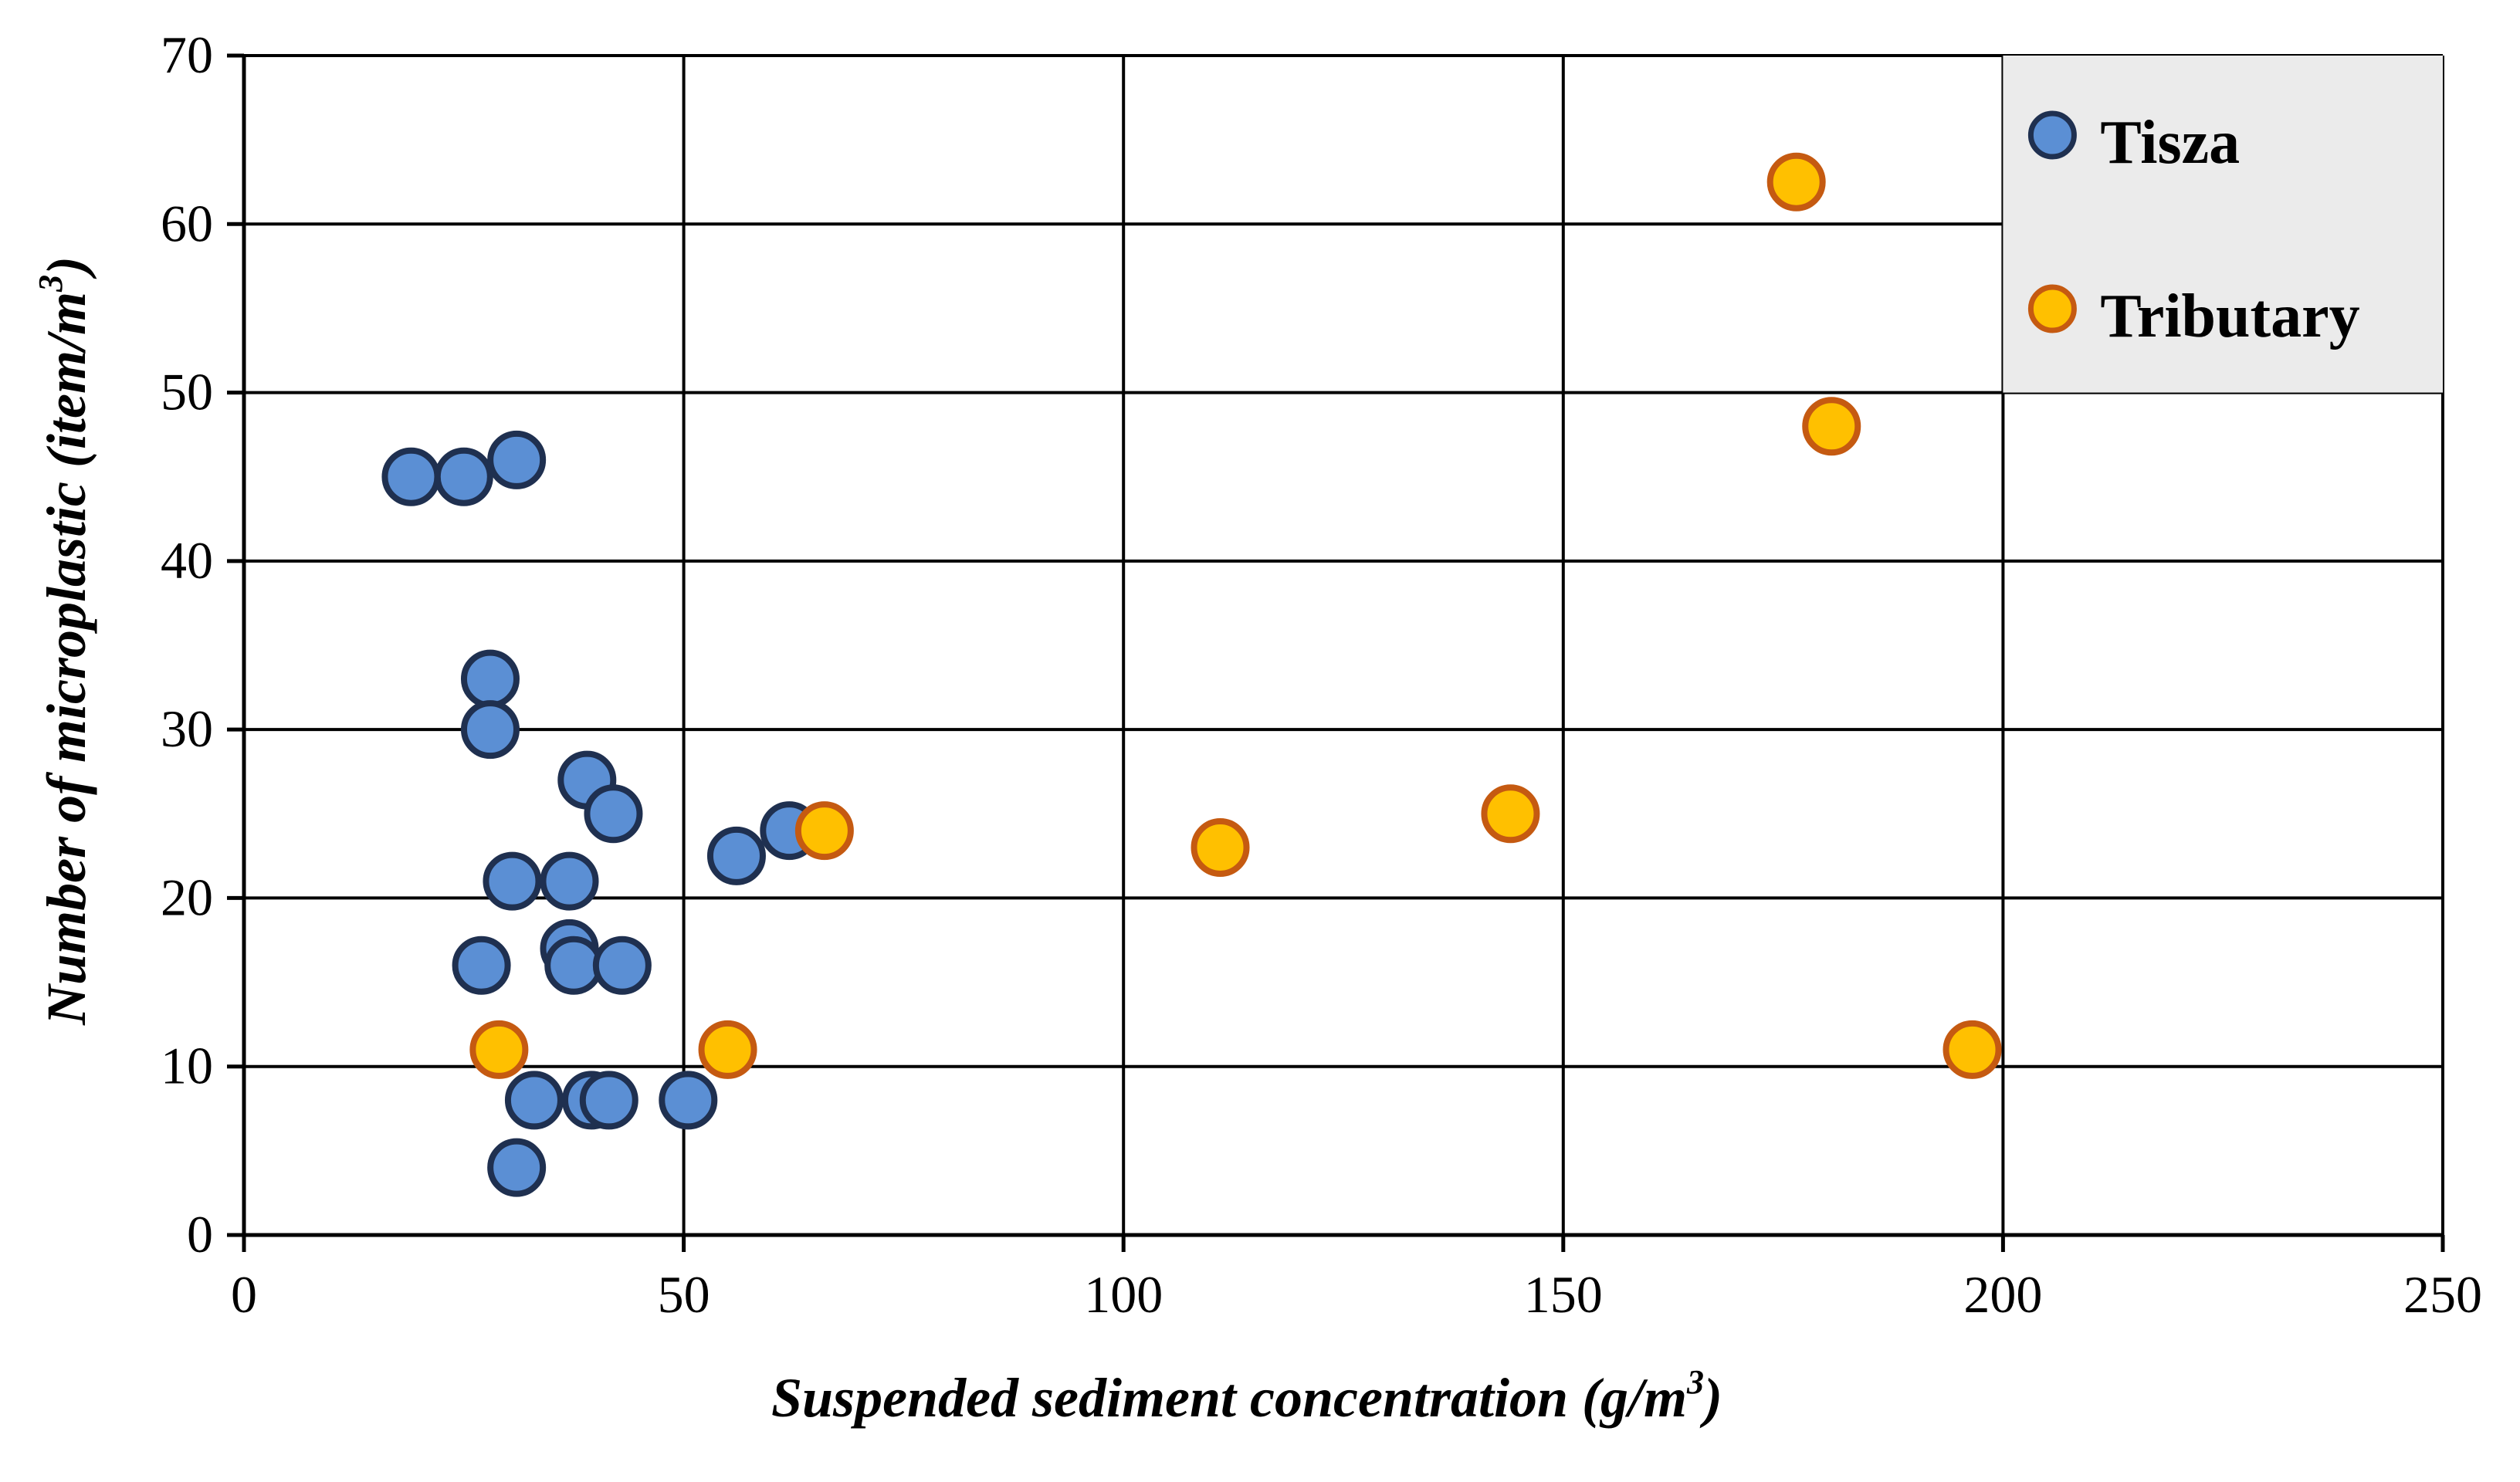  Describe the element at coordinates (187, 728) in the screenshot. I see `y-tick-label-30: 30` at that location.